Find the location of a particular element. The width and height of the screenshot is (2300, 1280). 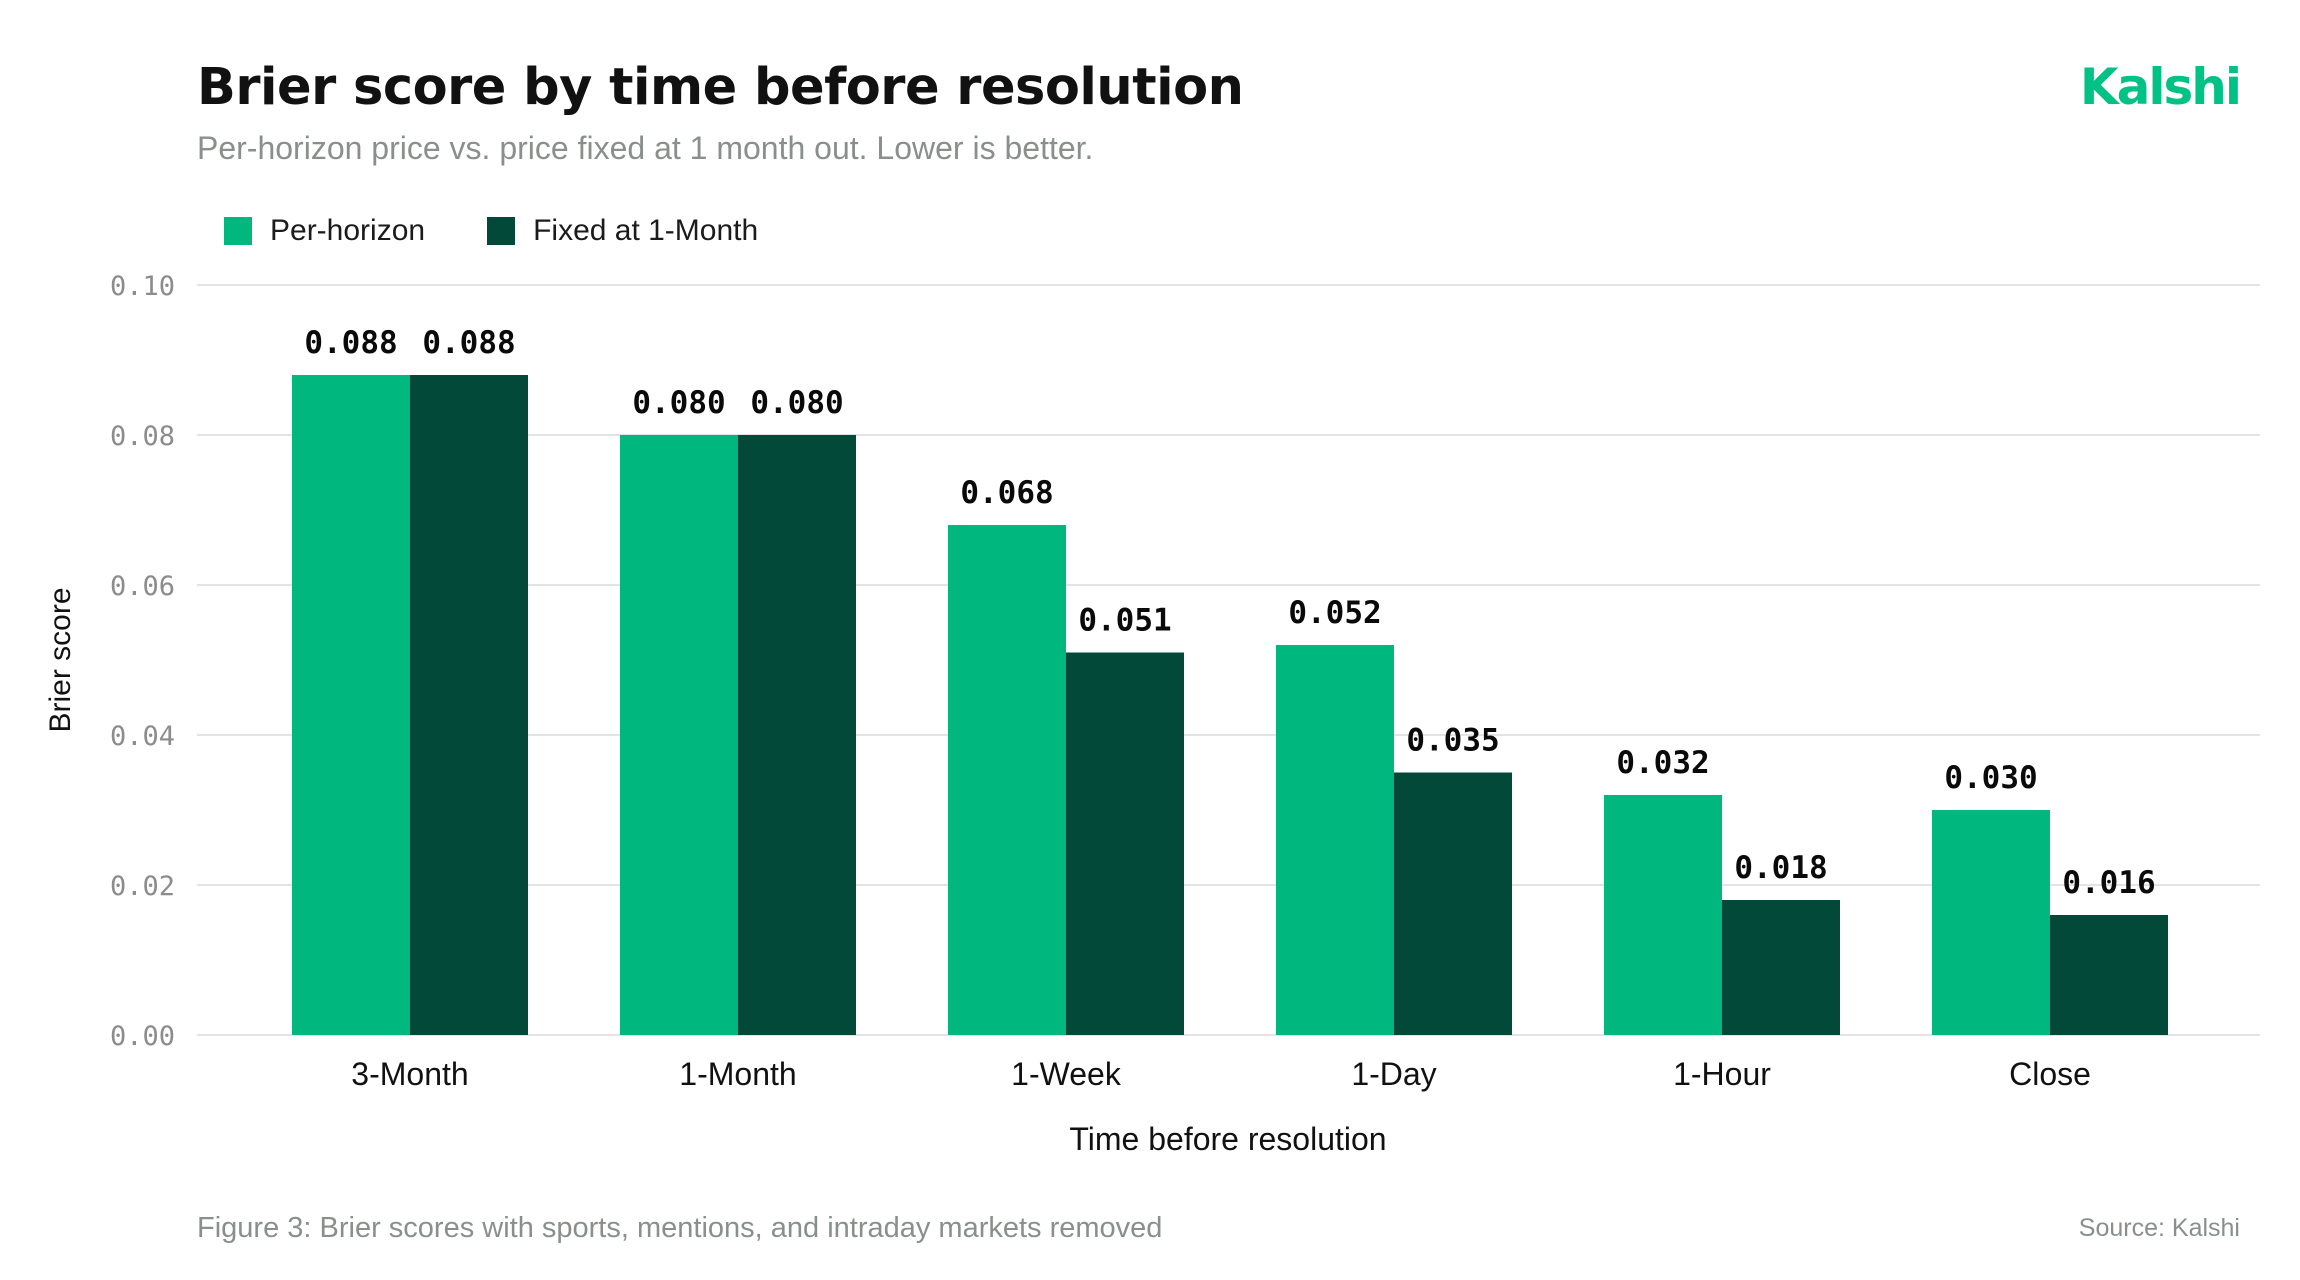

legend-label-per-horizon: Per-horizon is located at coordinates (348, 230).